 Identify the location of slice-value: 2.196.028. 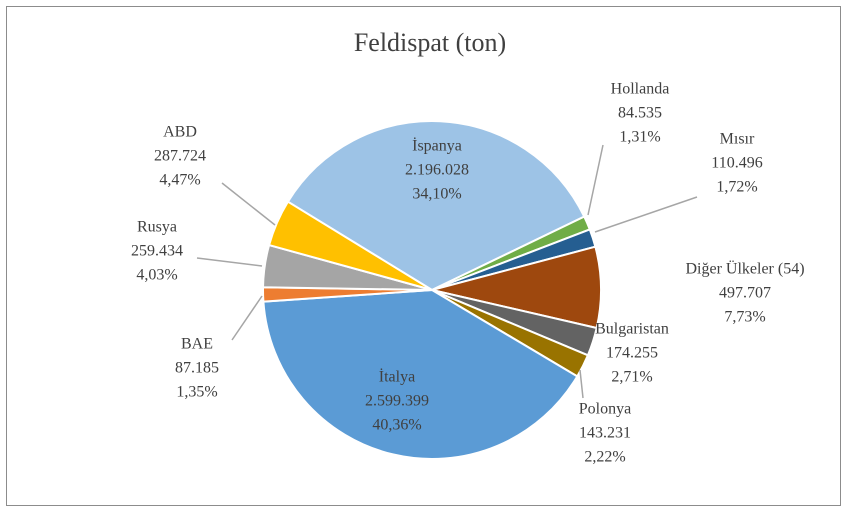
(437, 170).